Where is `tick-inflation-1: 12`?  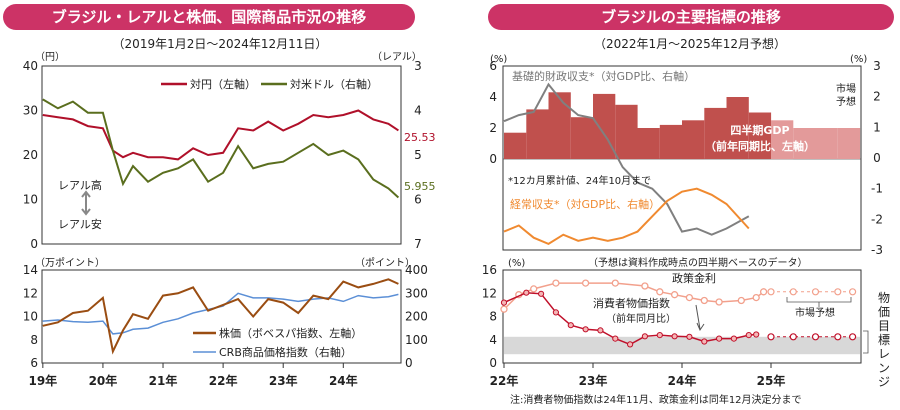 tick-inflation-1: 12 is located at coordinates (489, 293).